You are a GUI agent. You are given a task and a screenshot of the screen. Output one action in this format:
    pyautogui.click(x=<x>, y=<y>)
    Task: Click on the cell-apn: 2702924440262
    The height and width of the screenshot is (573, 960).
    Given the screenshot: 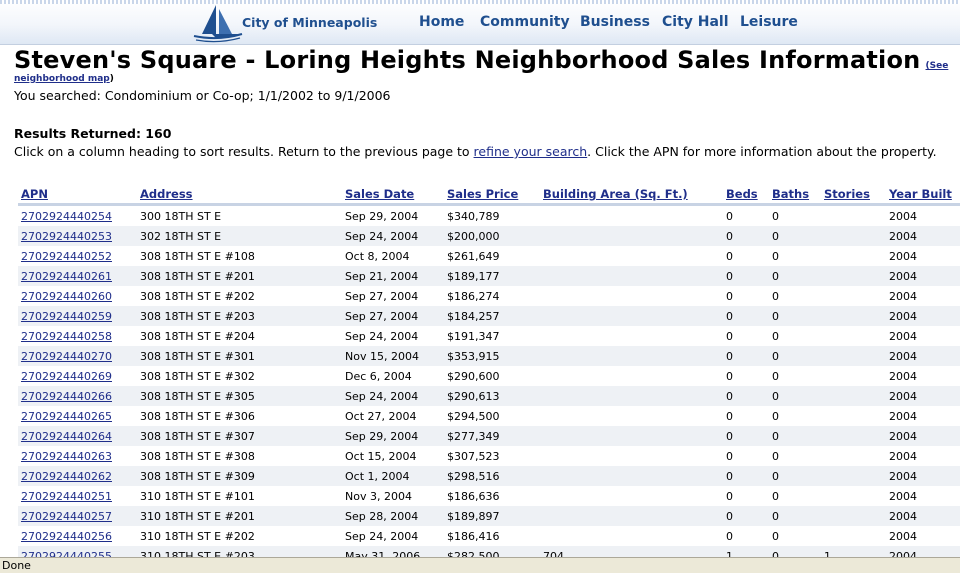 What is the action you would take?
    pyautogui.click(x=77, y=476)
    